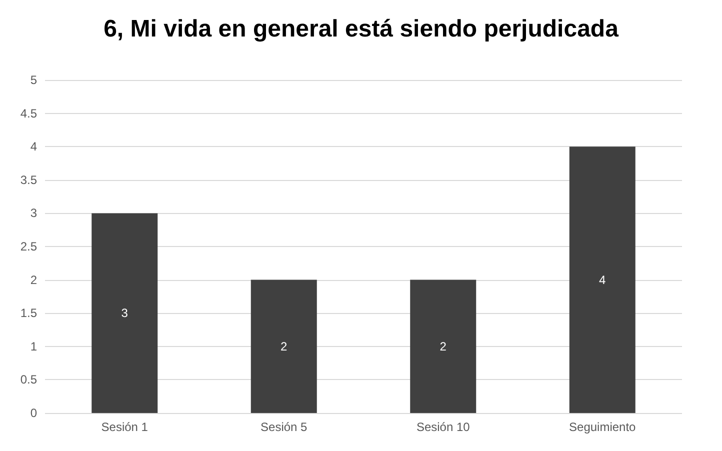  I want to click on y-tick-label: 3, so click(34, 213).